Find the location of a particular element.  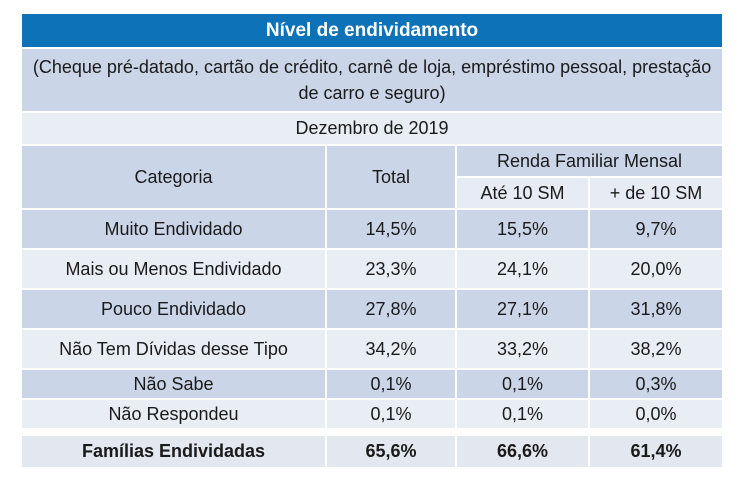

cell-ate-10-sm: 66,6% is located at coordinates (522, 451).